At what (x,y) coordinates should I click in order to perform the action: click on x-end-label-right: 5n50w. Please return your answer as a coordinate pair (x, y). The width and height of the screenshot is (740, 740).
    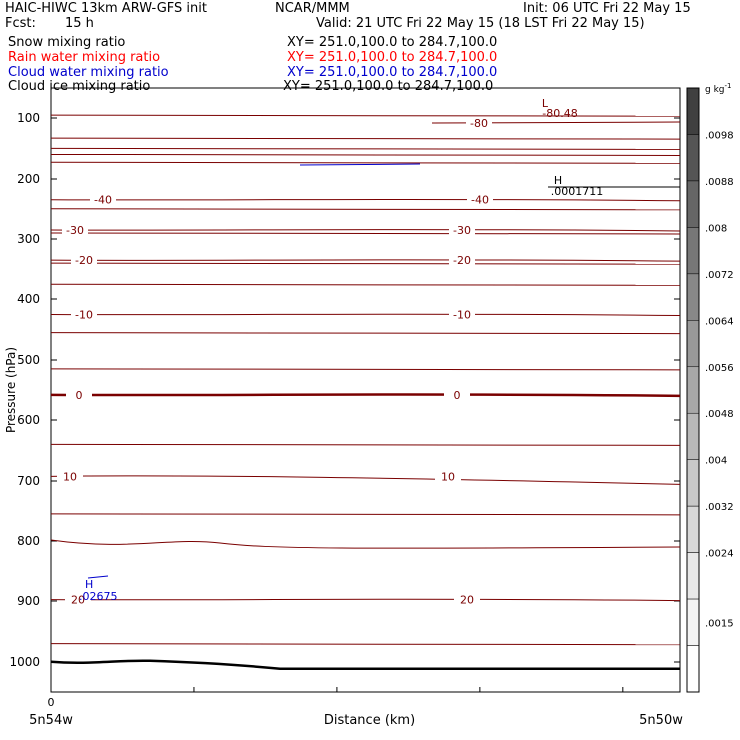
    Looking at the image, I should click on (661, 720).